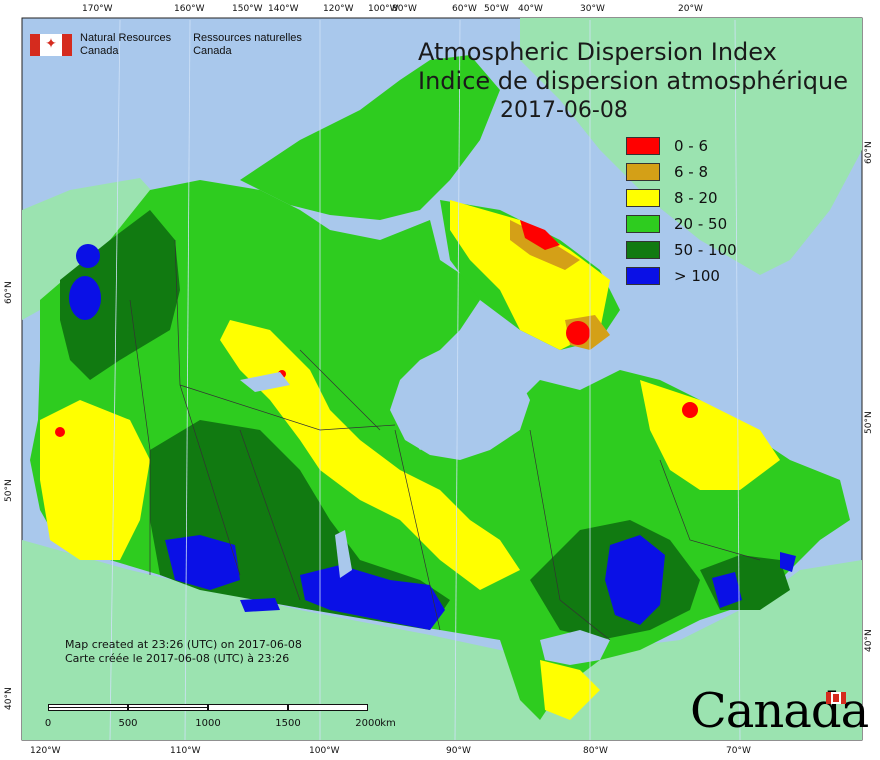  What do you see at coordinates (458, 751) in the screenshot?
I see `graticule-label: 90°W` at bounding box center [458, 751].